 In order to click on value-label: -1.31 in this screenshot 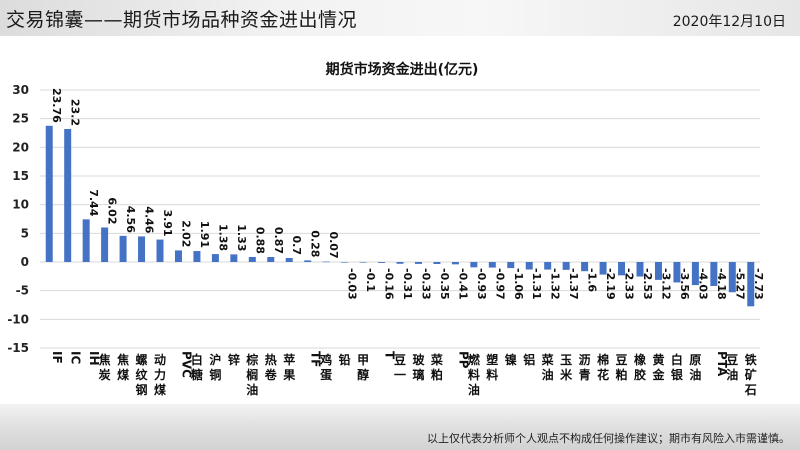, I will do `click(536, 284)`.